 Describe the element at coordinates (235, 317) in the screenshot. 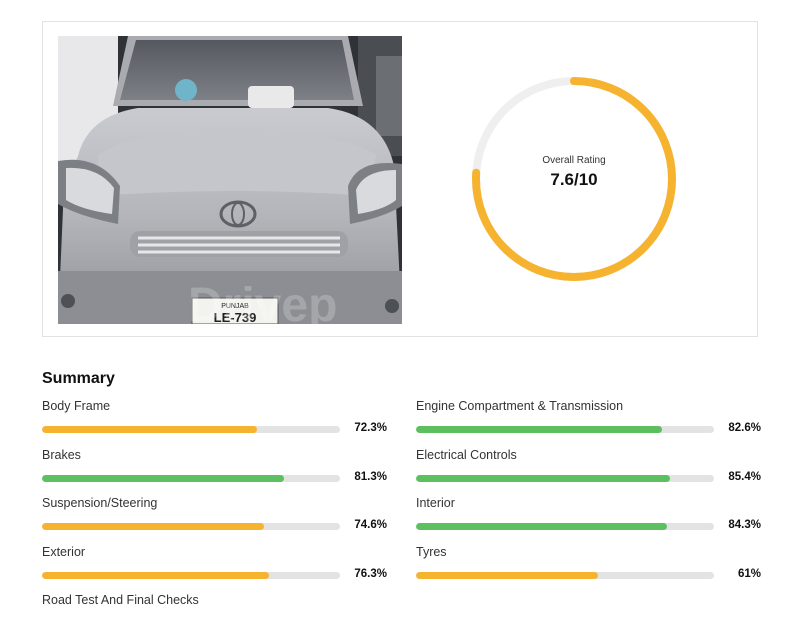

I see `svg-text: LE-739` at that location.